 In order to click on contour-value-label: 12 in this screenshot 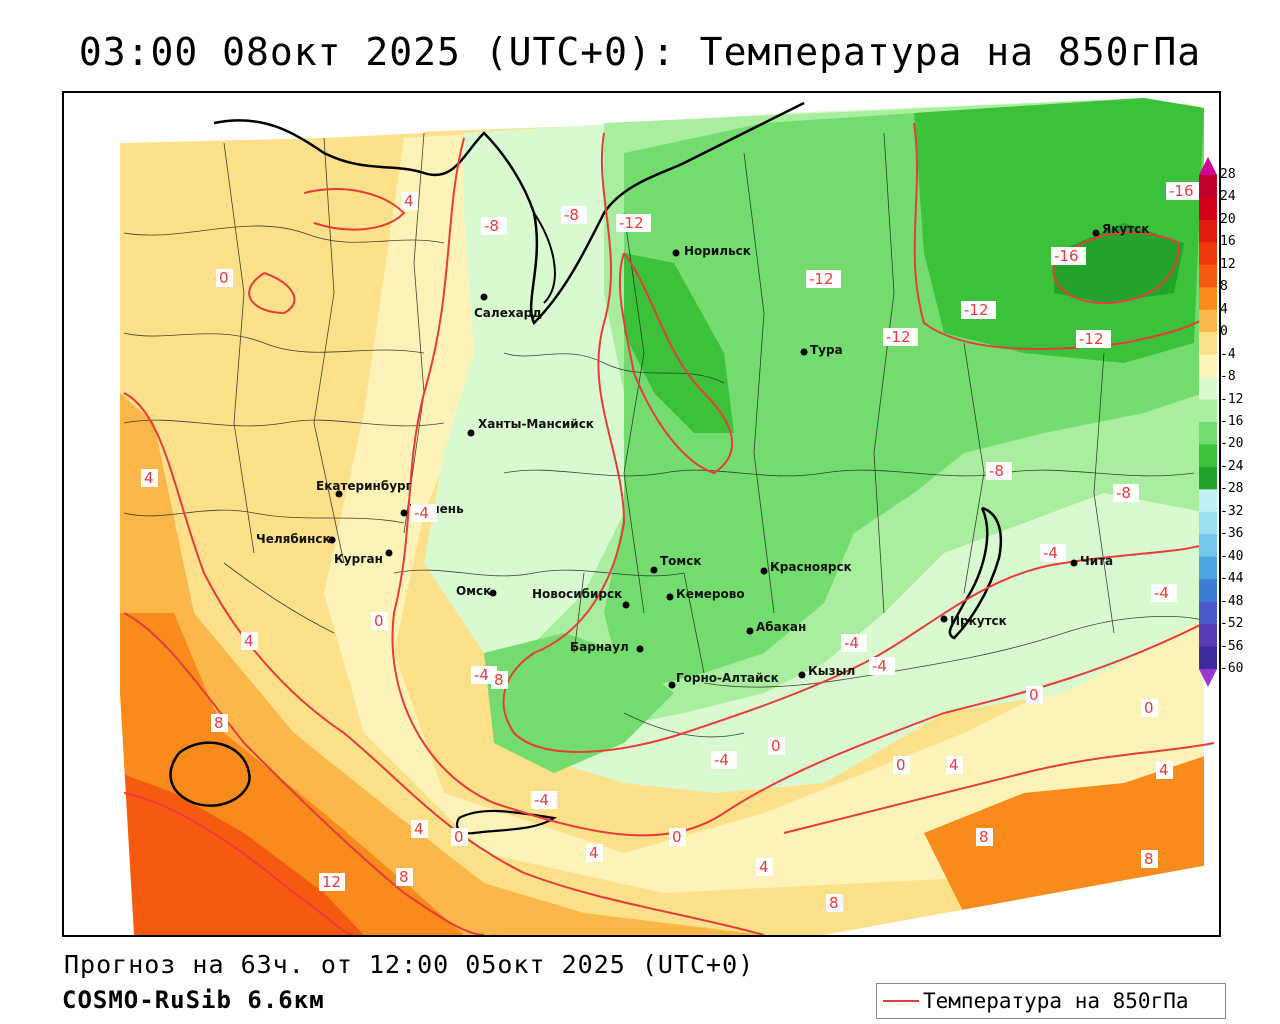, I will do `click(331, 882)`.